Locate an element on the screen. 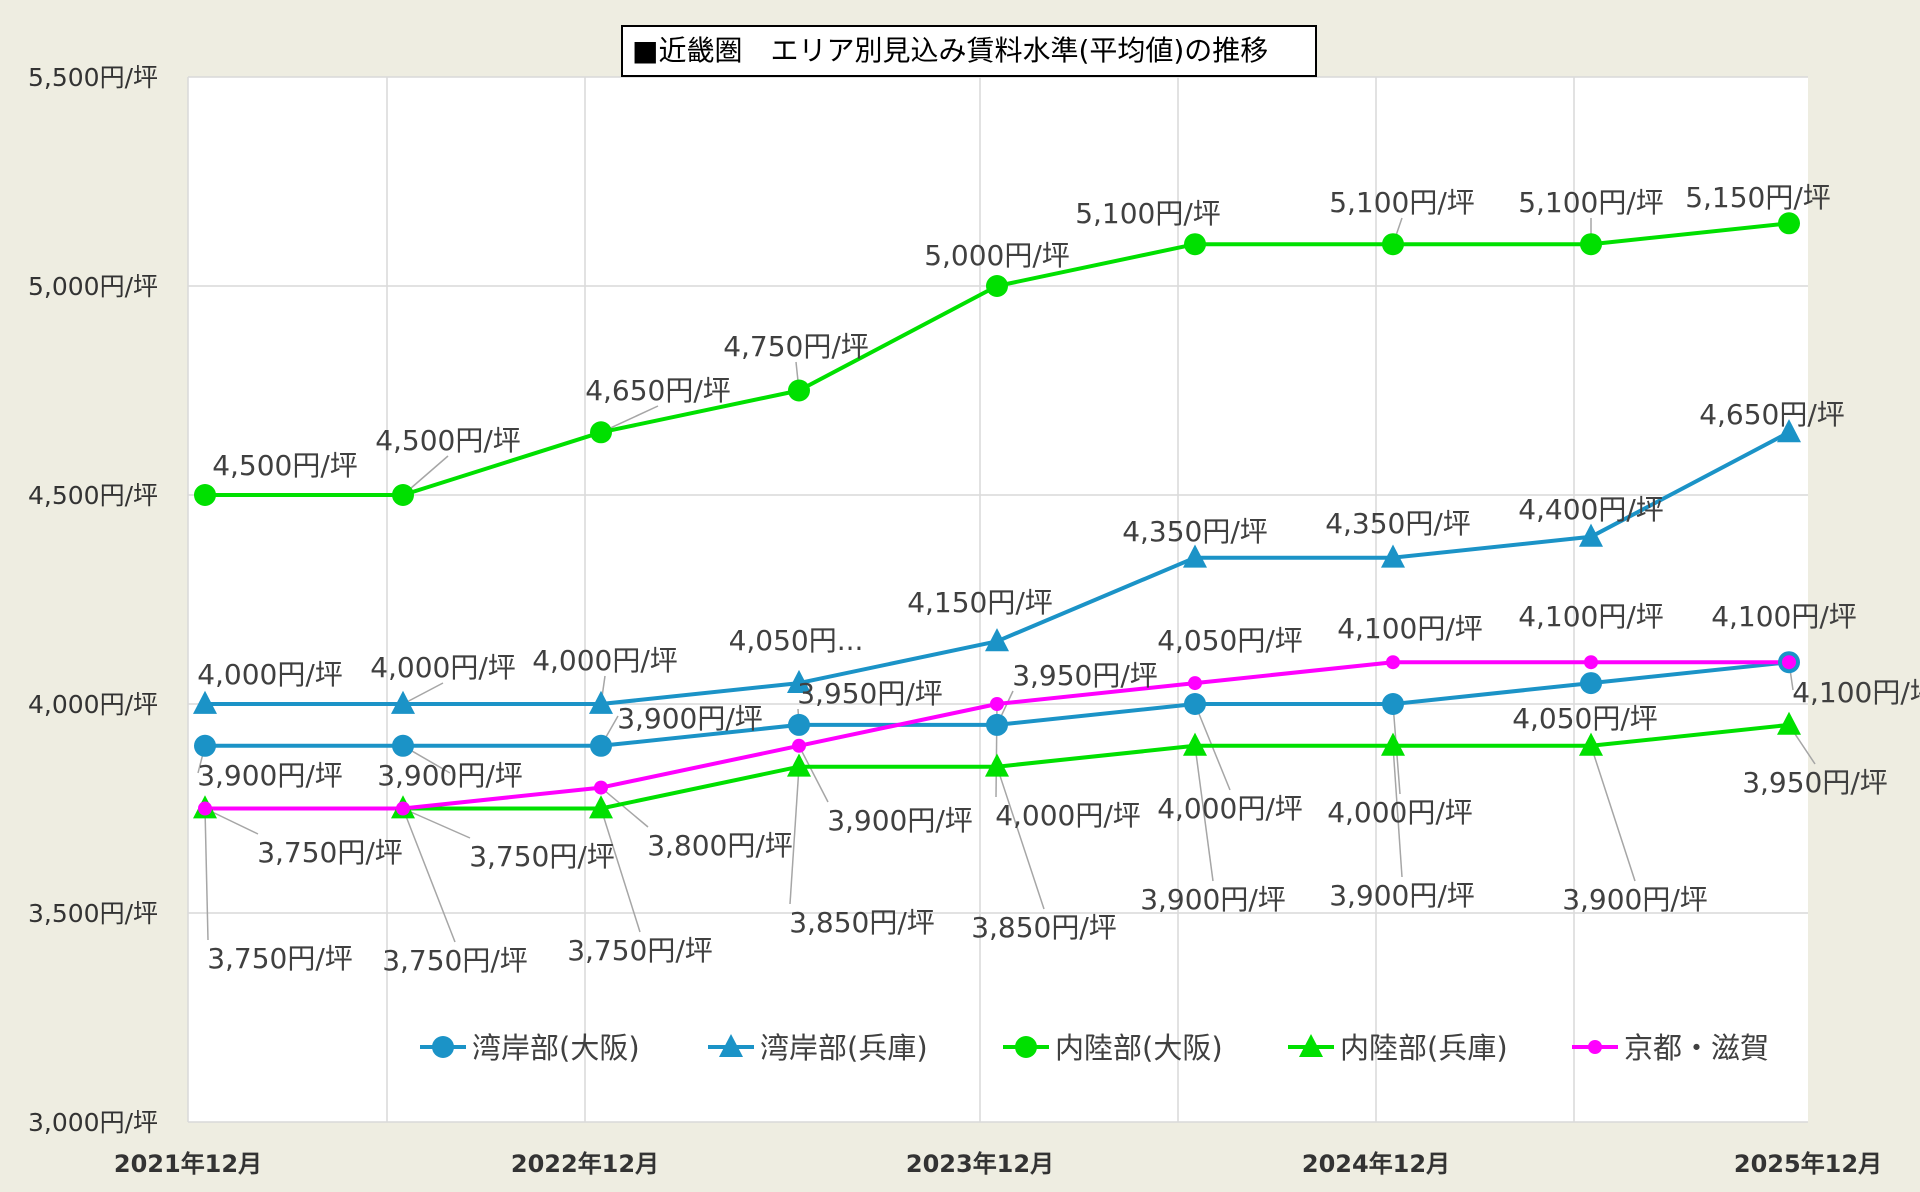  y-tick-label: 4,500円/坪 is located at coordinates (93, 495).